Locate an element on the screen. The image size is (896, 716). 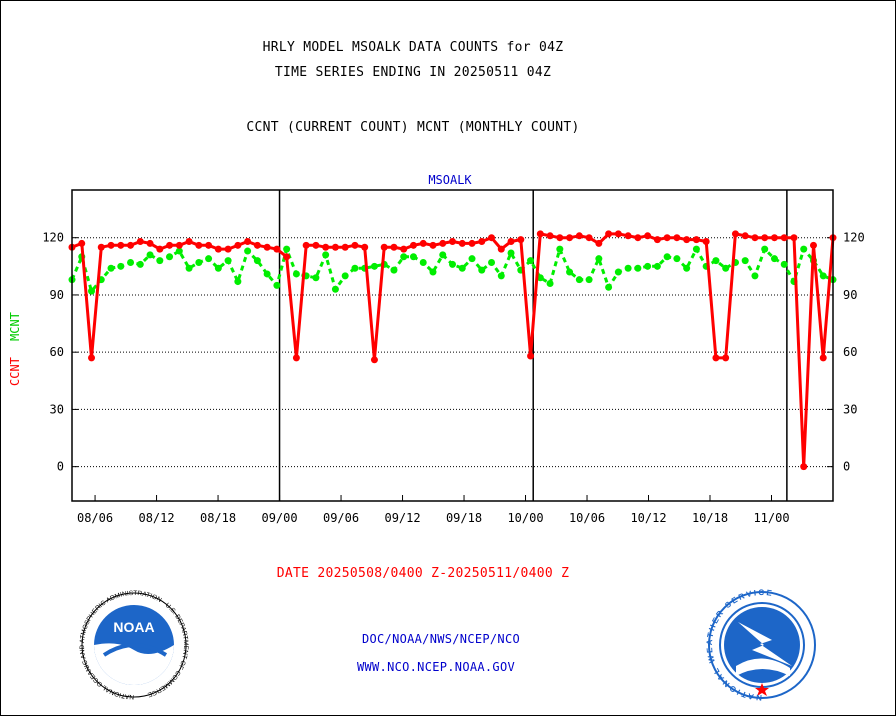
y-tick-label-left: 90 is located at coordinates (57, 295).